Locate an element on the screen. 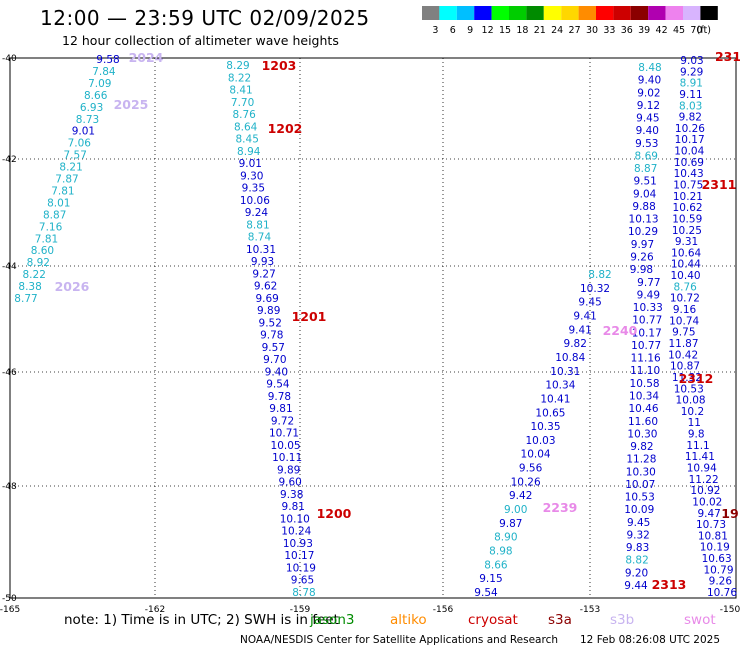 This screenshot has width=740, height=650. wave-height-value: 10.34 is located at coordinates (560, 386).